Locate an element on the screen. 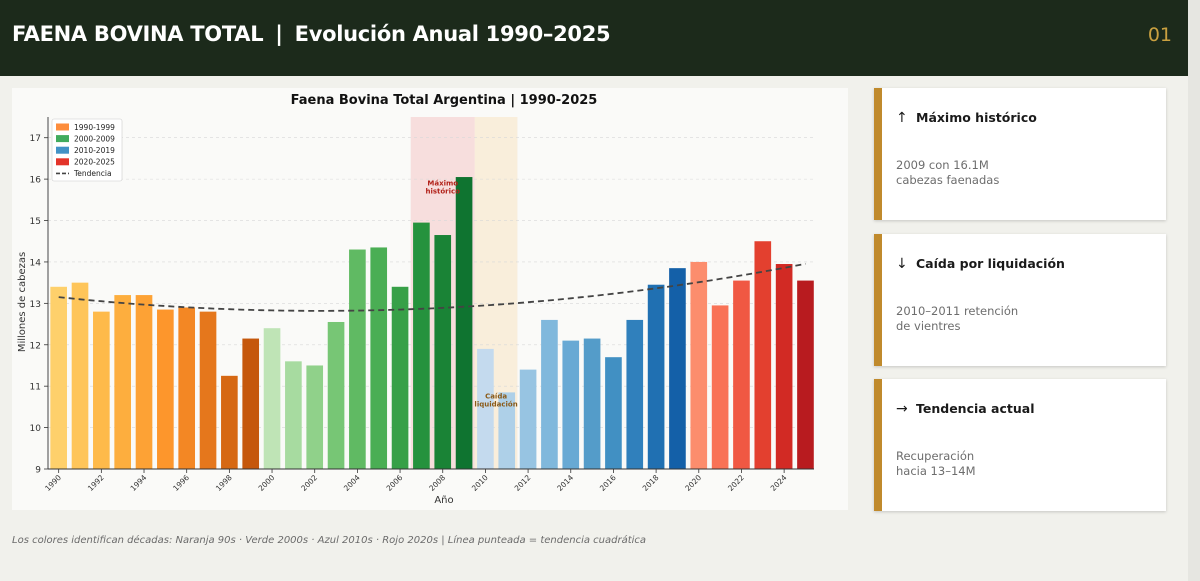 This screenshot has width=1200, height=581. card-body: 2009 con 16.1M cabezas faenadas is located at coordinates (1026, 173).